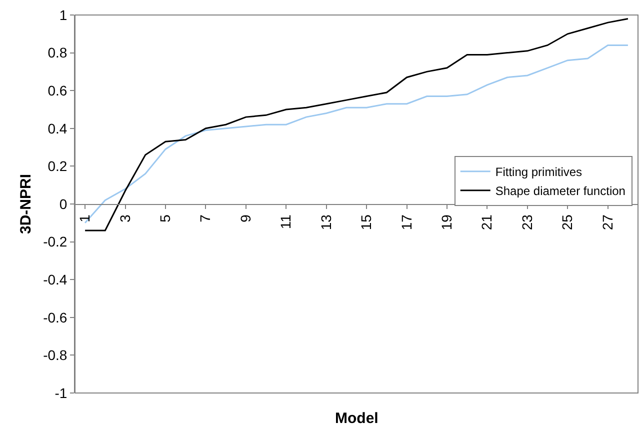 The width and height of the screenshot is (643, 438). Describe the element at coordinates (58, 90) in the screenshot. I see `y-tick-label: 0.6` at that location.